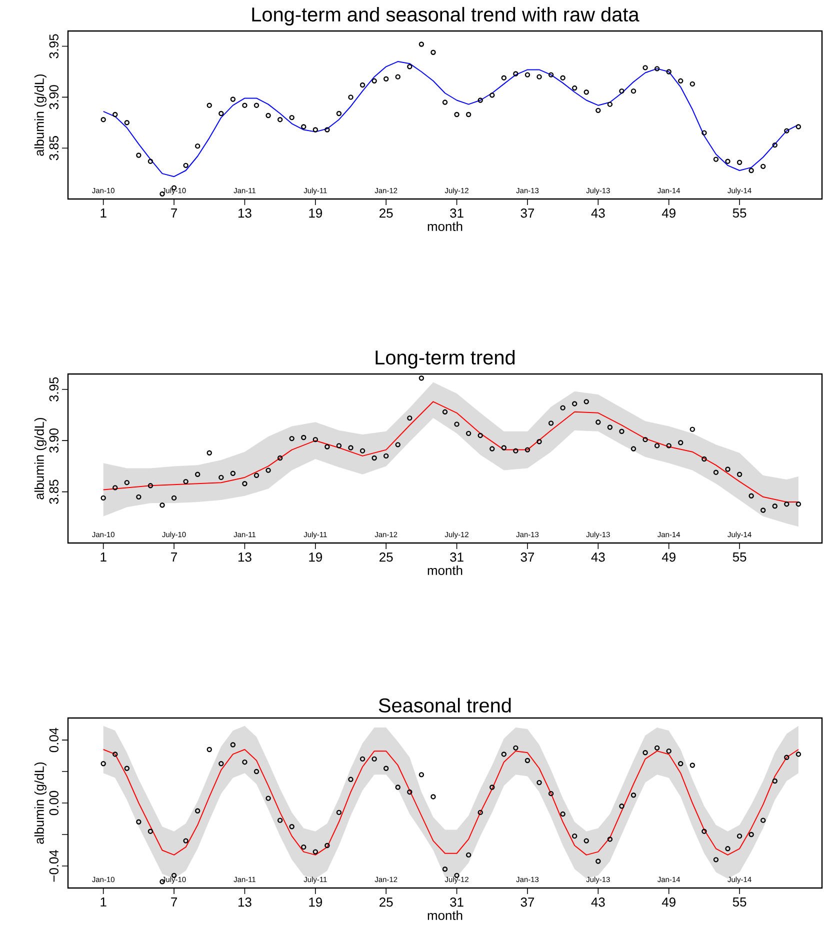 This screenshot has height=947, width=827. What do you see at coordinates (53, 740) in the screenshot?
I see `y-tick-label: 0.04` at bounding box center [53, 740].